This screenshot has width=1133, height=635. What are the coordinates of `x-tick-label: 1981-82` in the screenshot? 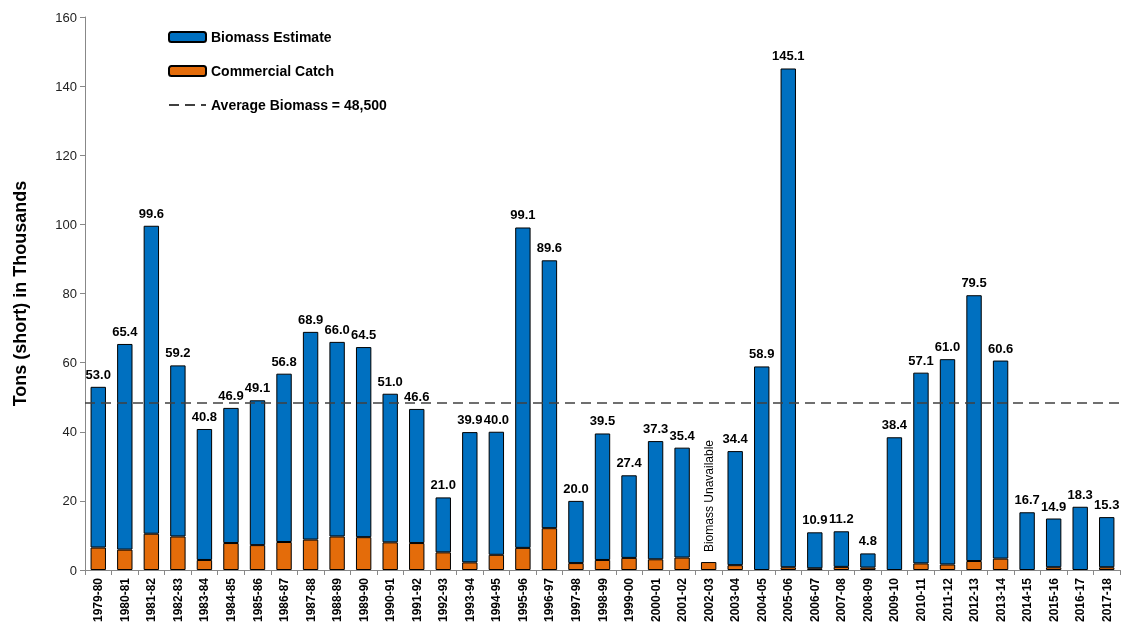 It's located at (151, 600).